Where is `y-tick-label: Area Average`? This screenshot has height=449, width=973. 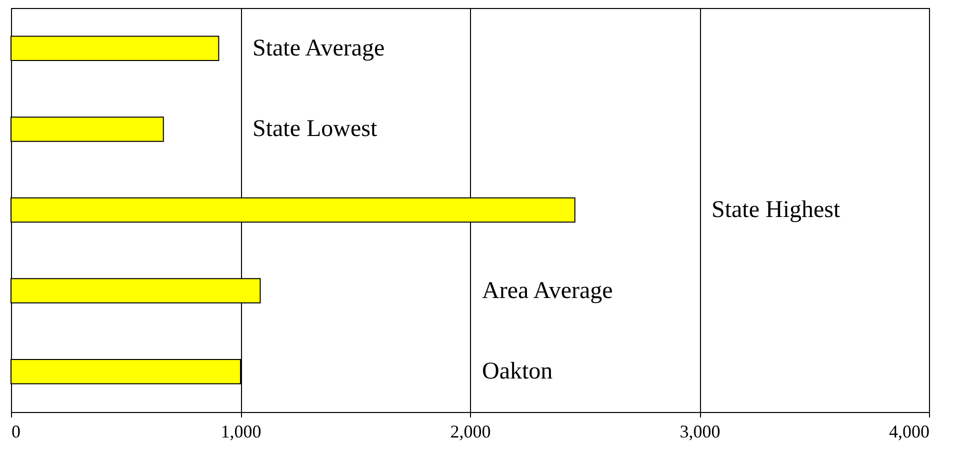
y-tick-label: Area Average is located at coordinates (547, 291).